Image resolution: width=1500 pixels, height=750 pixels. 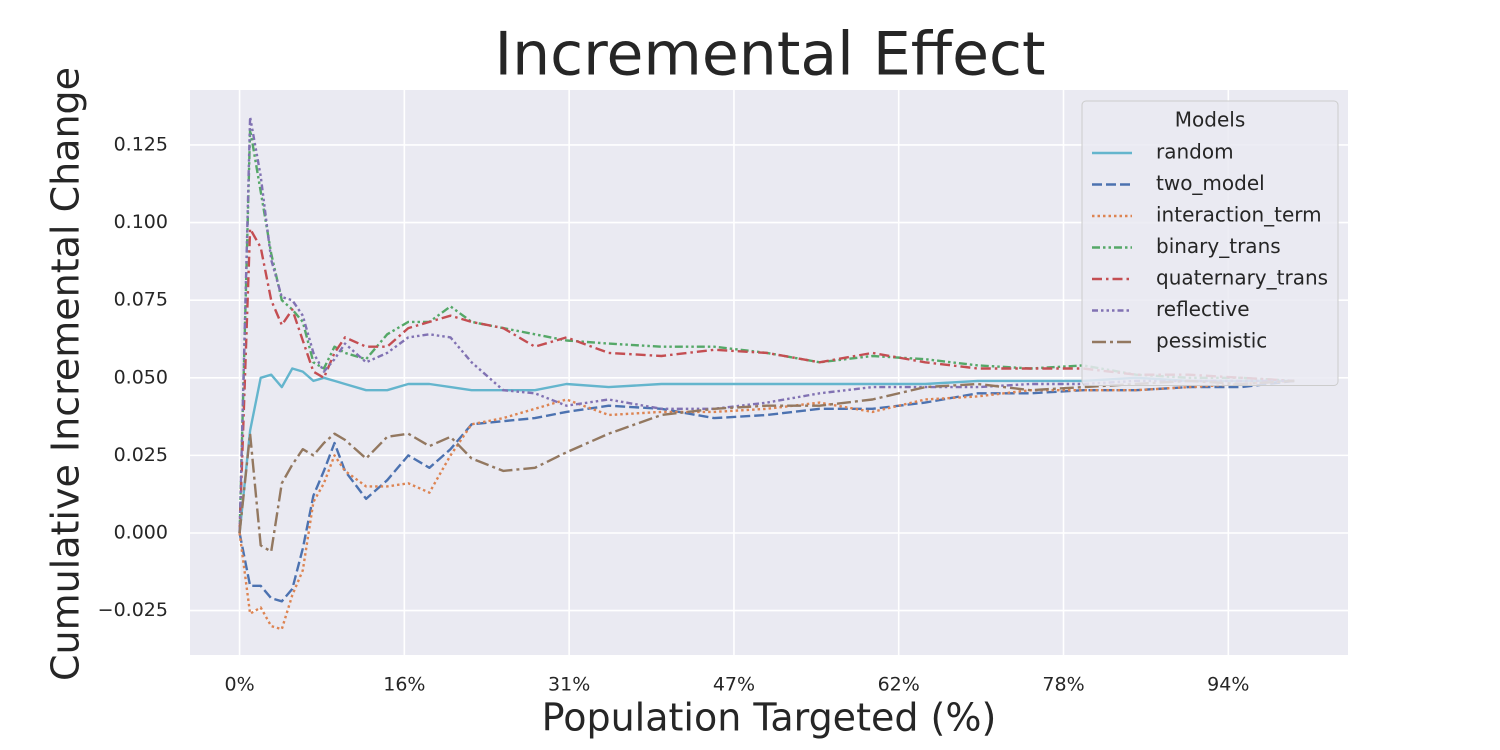 I want to click on x-tick-label: 62%, so click(x=899, y=685).